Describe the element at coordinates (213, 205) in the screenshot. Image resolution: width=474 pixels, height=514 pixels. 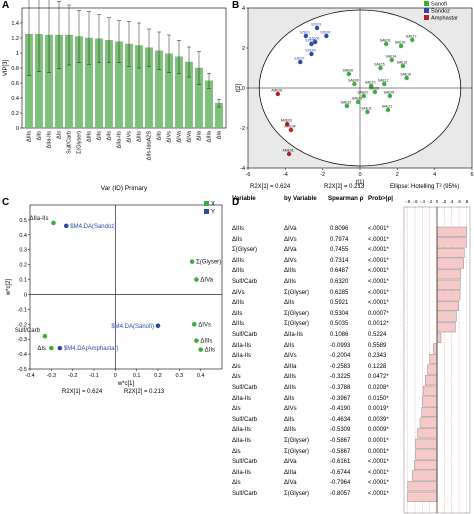
I see `legend-label: X` at that location.